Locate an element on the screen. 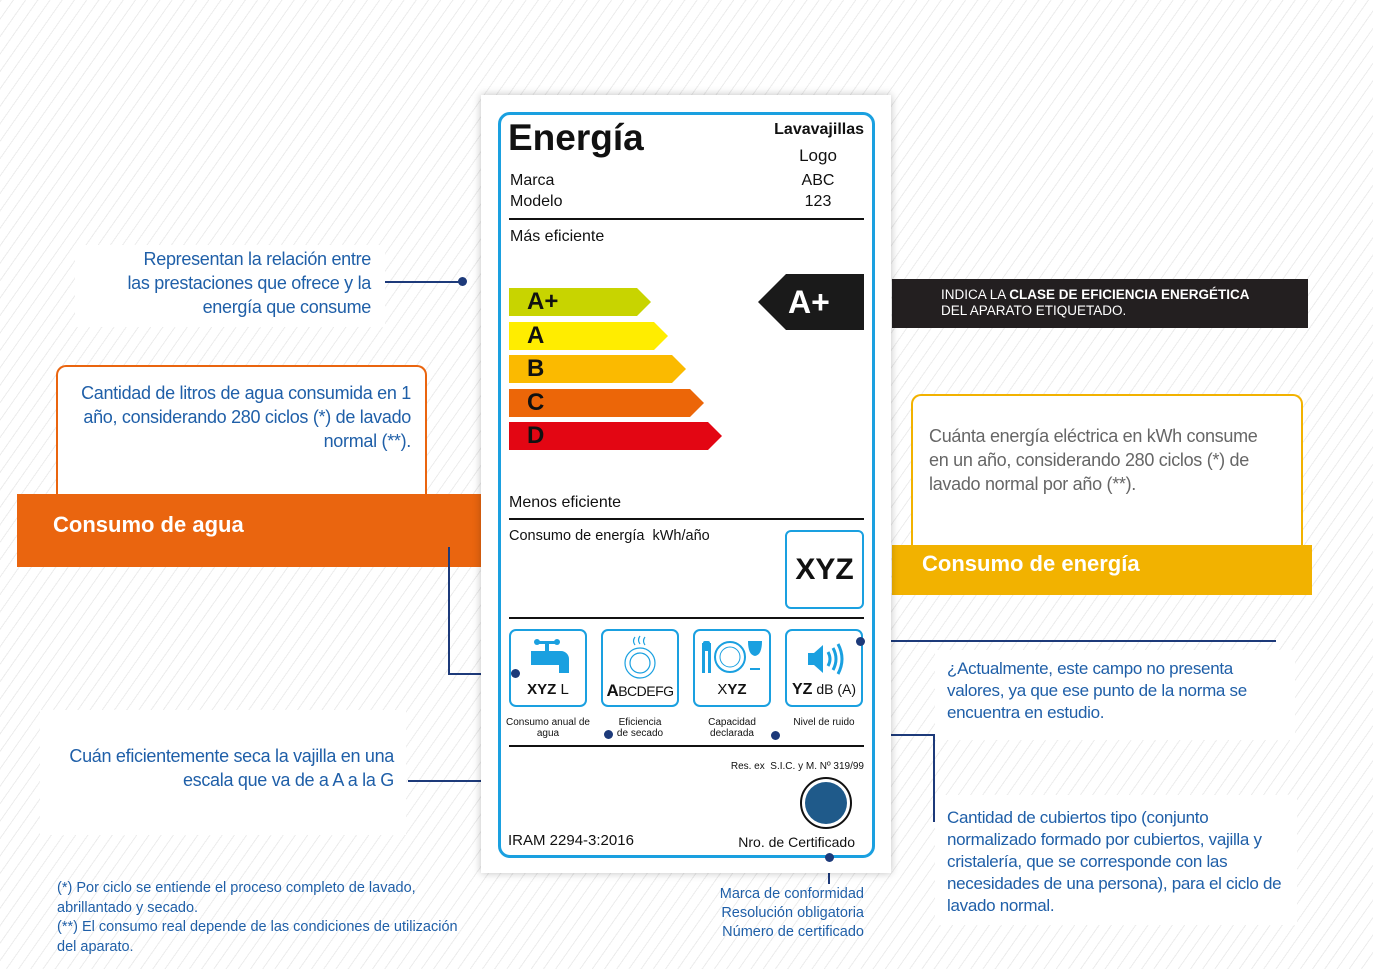 This screenshot has width=1373, height=969. appliance-type: Lavavajillas is located at coordinates (819, 129).